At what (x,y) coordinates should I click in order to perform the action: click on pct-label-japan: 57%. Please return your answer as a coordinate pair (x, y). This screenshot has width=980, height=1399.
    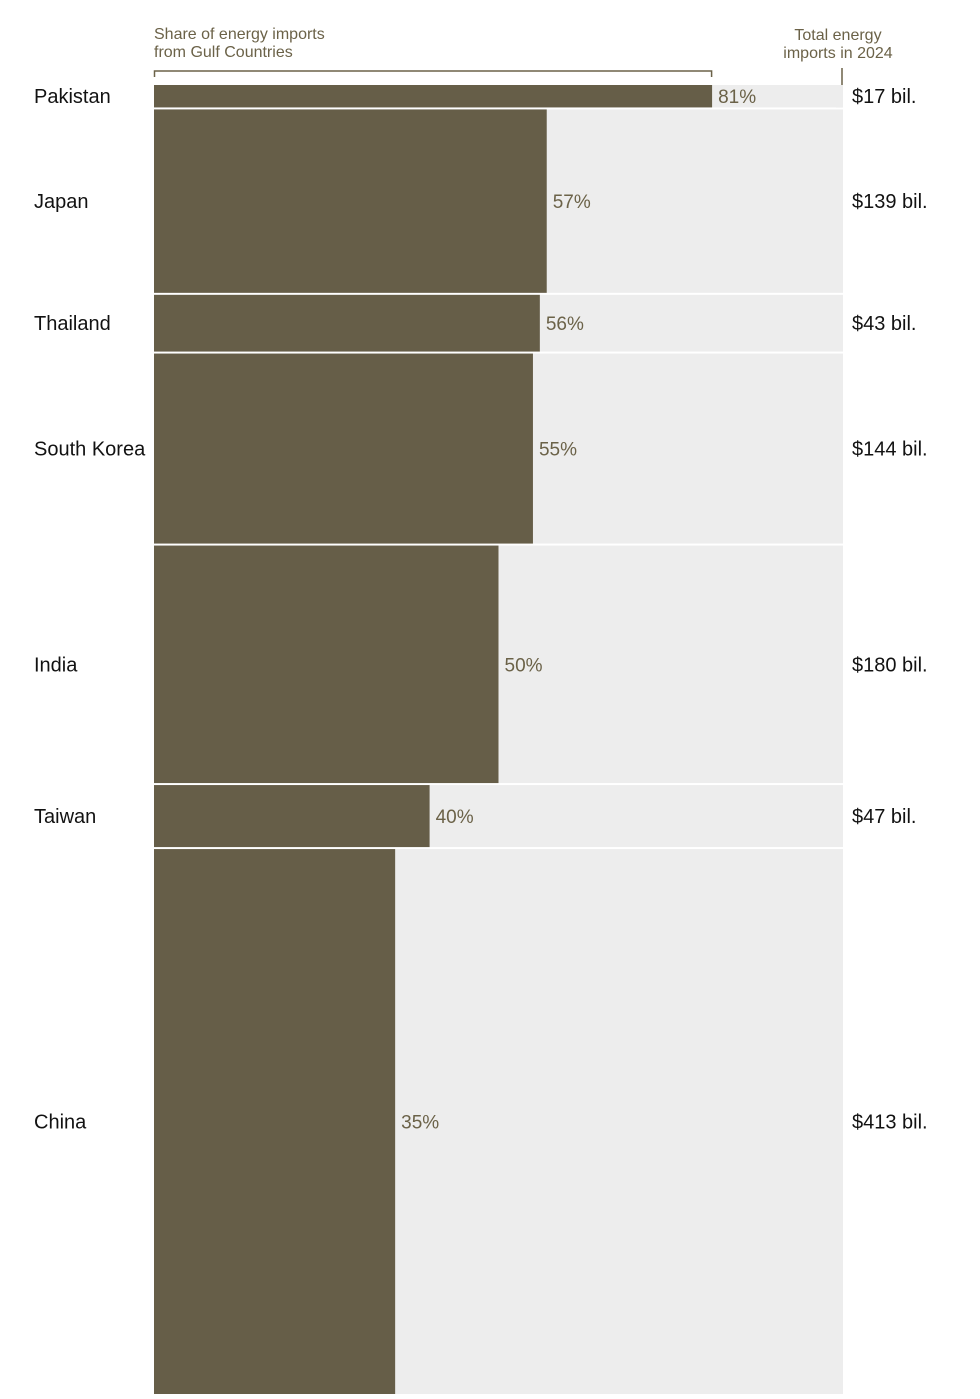
    Looking at the image, I should click on (572, 202).